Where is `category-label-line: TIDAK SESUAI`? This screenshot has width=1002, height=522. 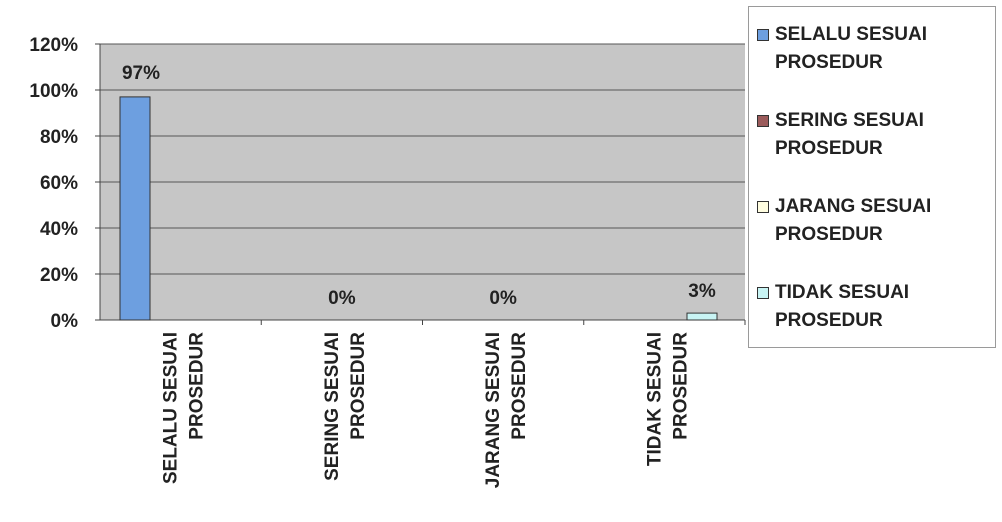
category-label-line: TIDAK SESUAI is located at coordinates (654, 399).